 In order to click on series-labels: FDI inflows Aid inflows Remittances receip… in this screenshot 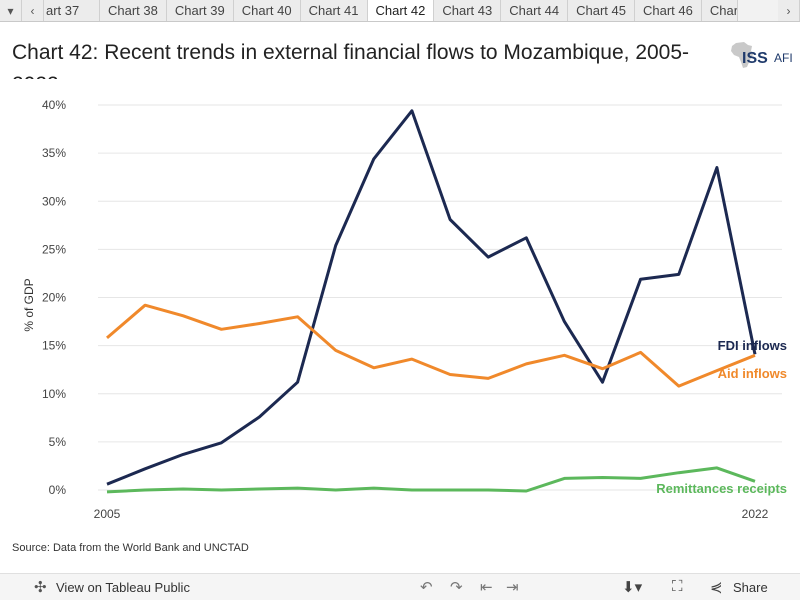, I will do `click(721, 417)`.